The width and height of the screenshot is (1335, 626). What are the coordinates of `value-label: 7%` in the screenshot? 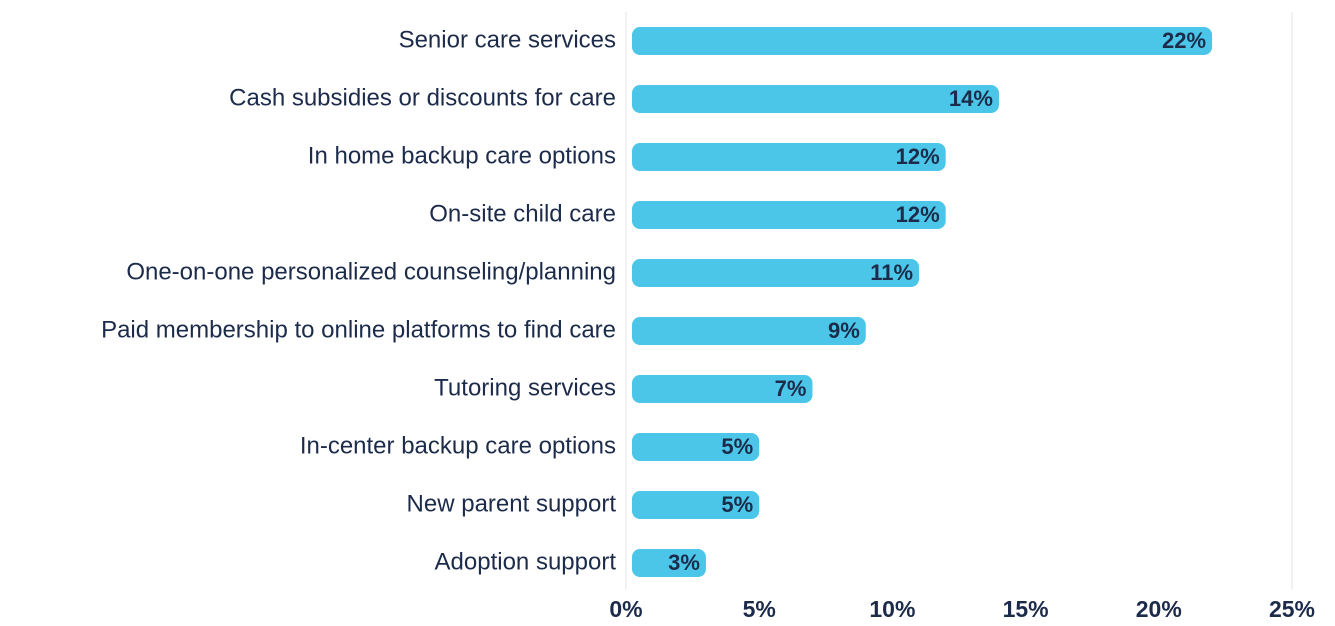 It's located at (791, 388).